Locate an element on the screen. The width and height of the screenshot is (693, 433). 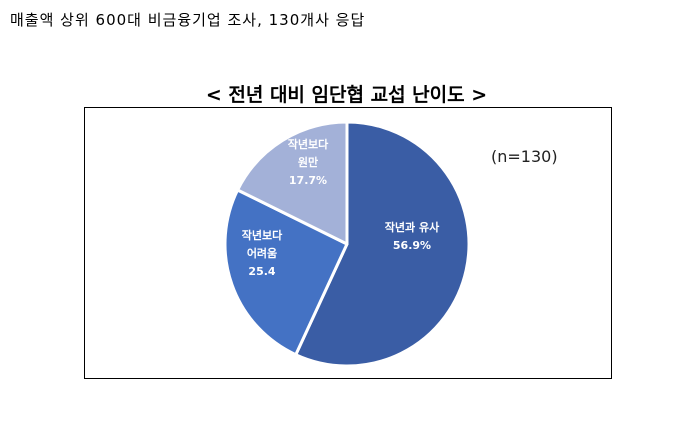
slice-category-label-1: 어려움 is located at coordinates (262, 253).